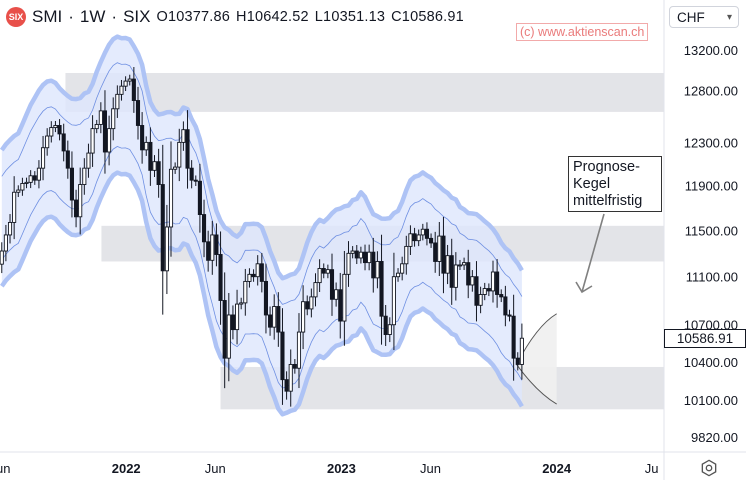 The height and width of the screenshot is (480, 746). Describe the element at coordinates (709, 468) in the screenshot. I see `gear-icon` at that location.